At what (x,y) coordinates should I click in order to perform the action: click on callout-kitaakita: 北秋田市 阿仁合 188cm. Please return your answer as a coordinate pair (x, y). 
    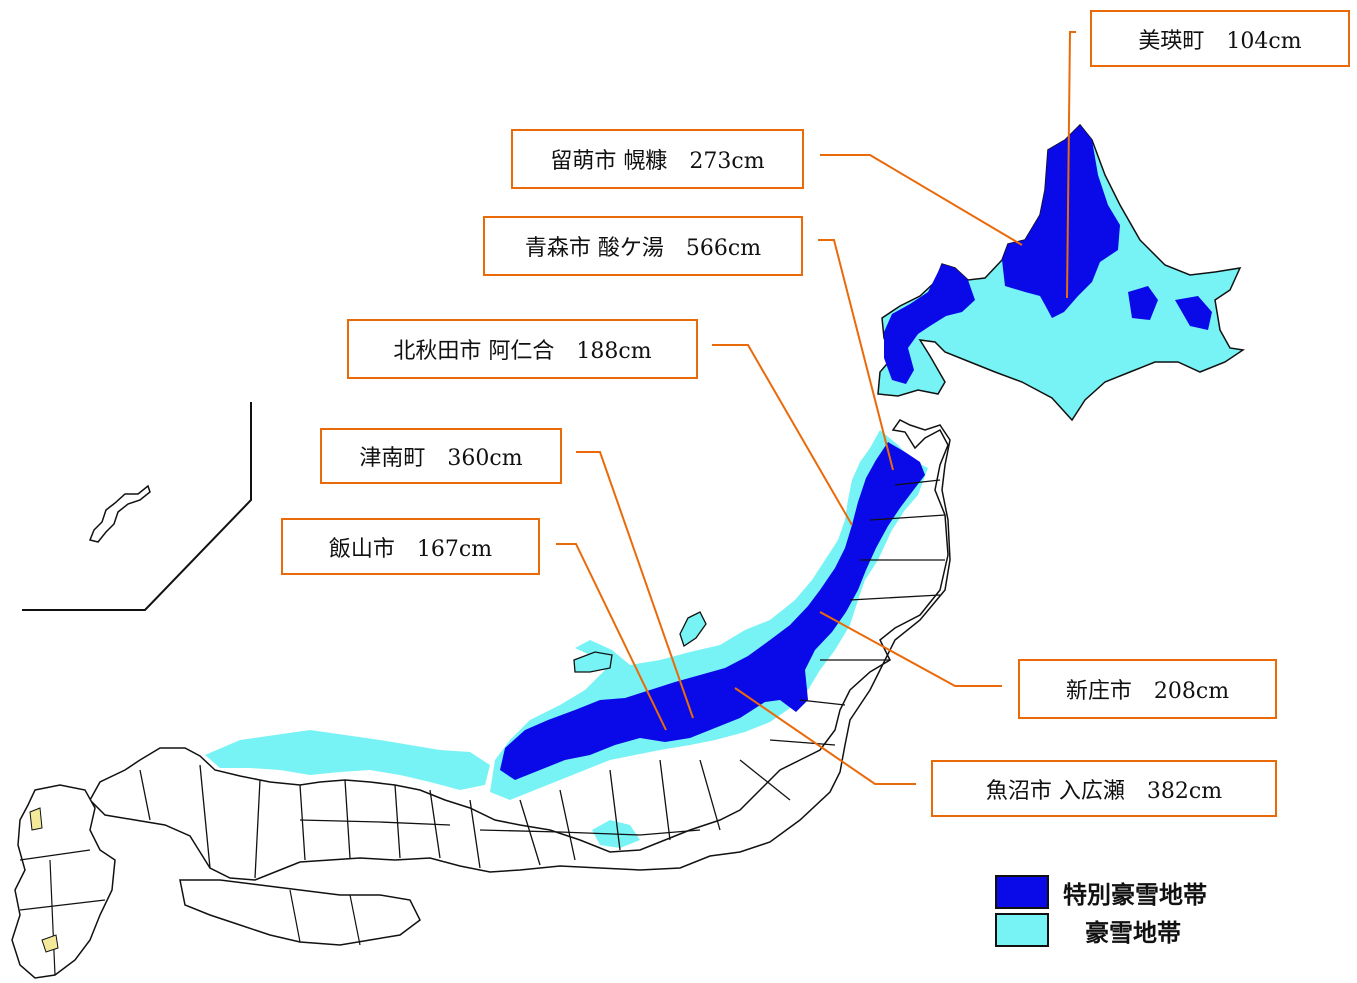
    Looking at the image, I should click on (522, 349).